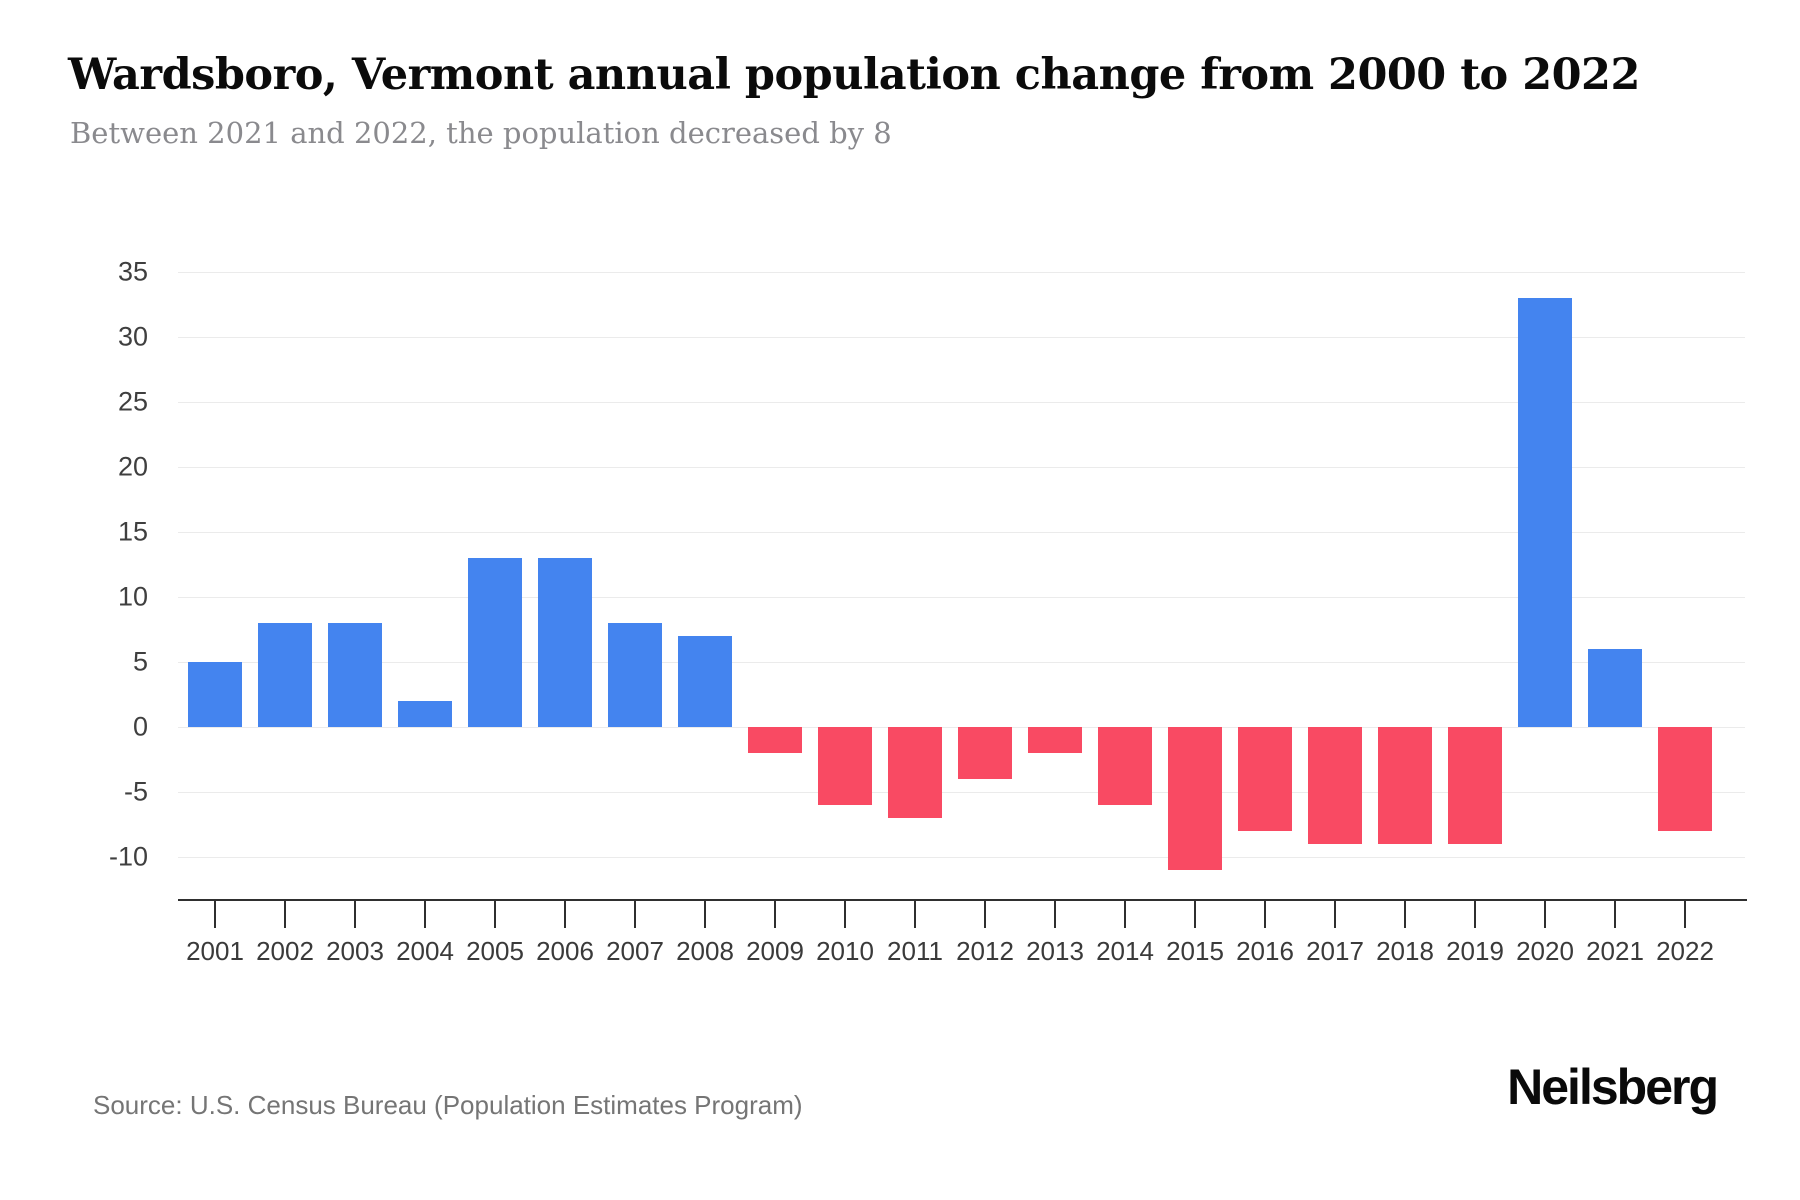 The height and width of the screenshot is (1200, 1800). What do you see at coordinates (1265, 951) in the screenshot?
I see `x-axis-label-2016: 2016` at bounding box center [1265, 951].